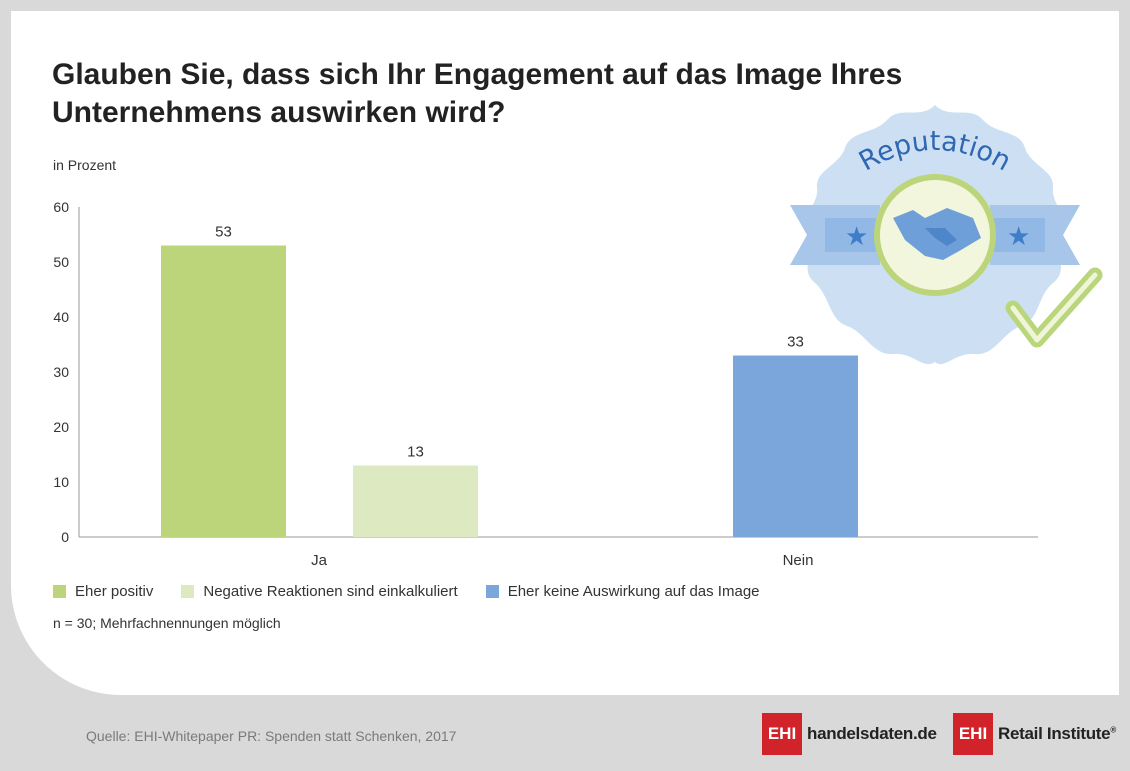 The height and width of the screenshot is (771, 1130). I want to click on y-tick-label: 0, so click(65, 537).